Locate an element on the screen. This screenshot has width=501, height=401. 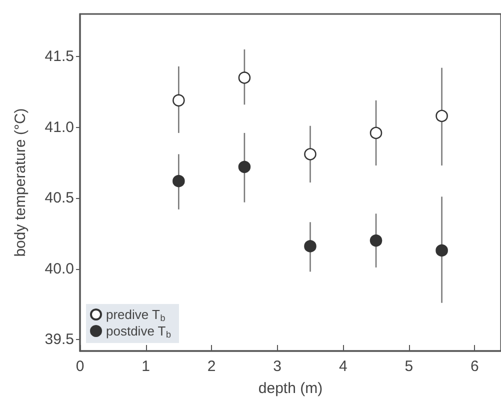
y-tick-label: 41.5 is located at coordinates (59, 56).